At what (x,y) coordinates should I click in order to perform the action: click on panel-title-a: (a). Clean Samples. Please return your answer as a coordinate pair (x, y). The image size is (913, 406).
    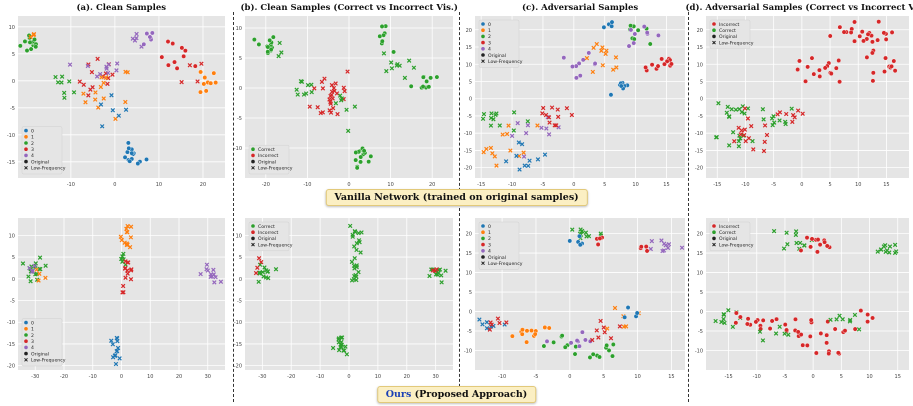
    Looking at the image, I should click on (121, 8).